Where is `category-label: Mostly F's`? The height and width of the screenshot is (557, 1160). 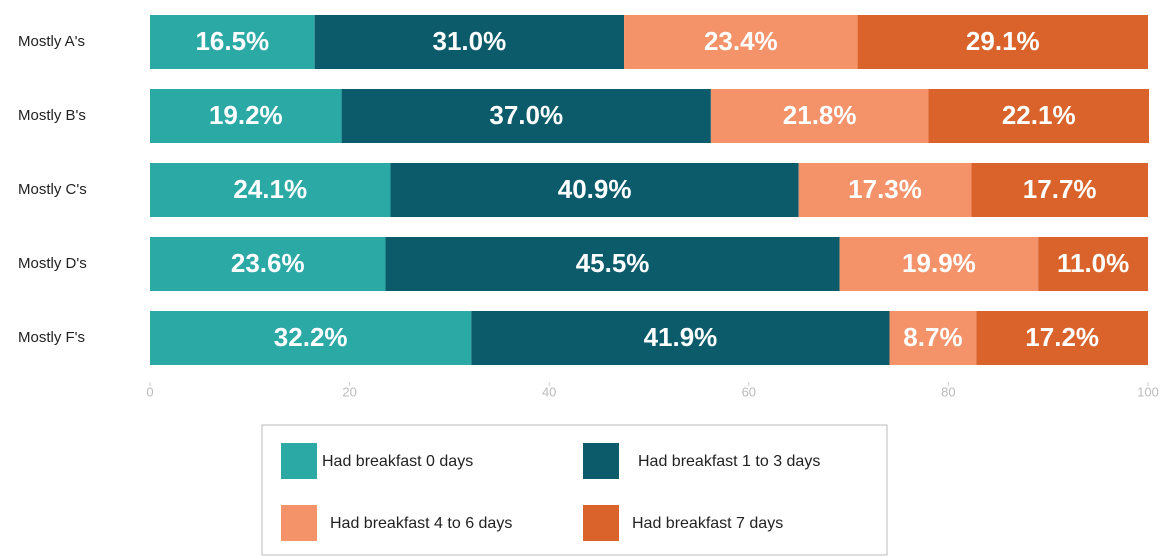 category-label: Mostly F's is located at coordinates (51, 337).